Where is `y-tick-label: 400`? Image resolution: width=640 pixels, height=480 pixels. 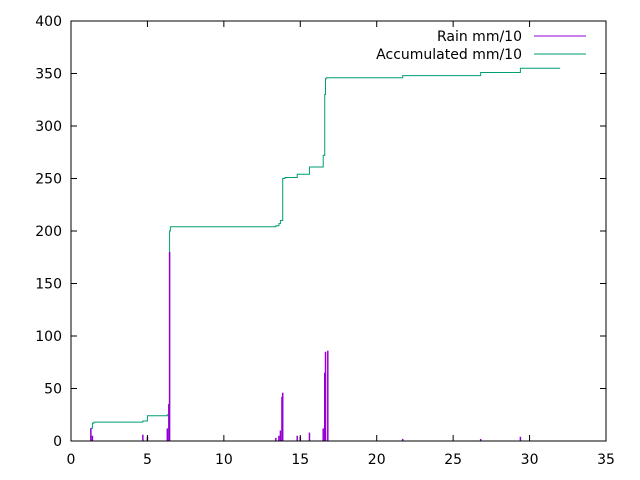
y-tick-label: 400 is located at coordinates (48, 22).